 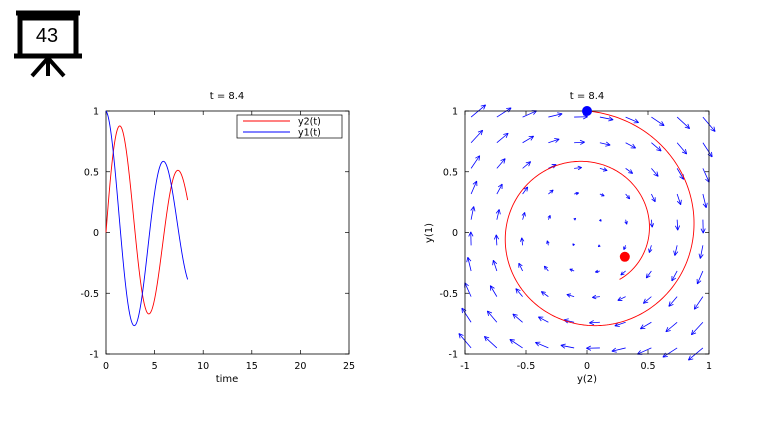 I want to click on chart1-legend: y2(t) y1(t), so click(x=289, y=126).